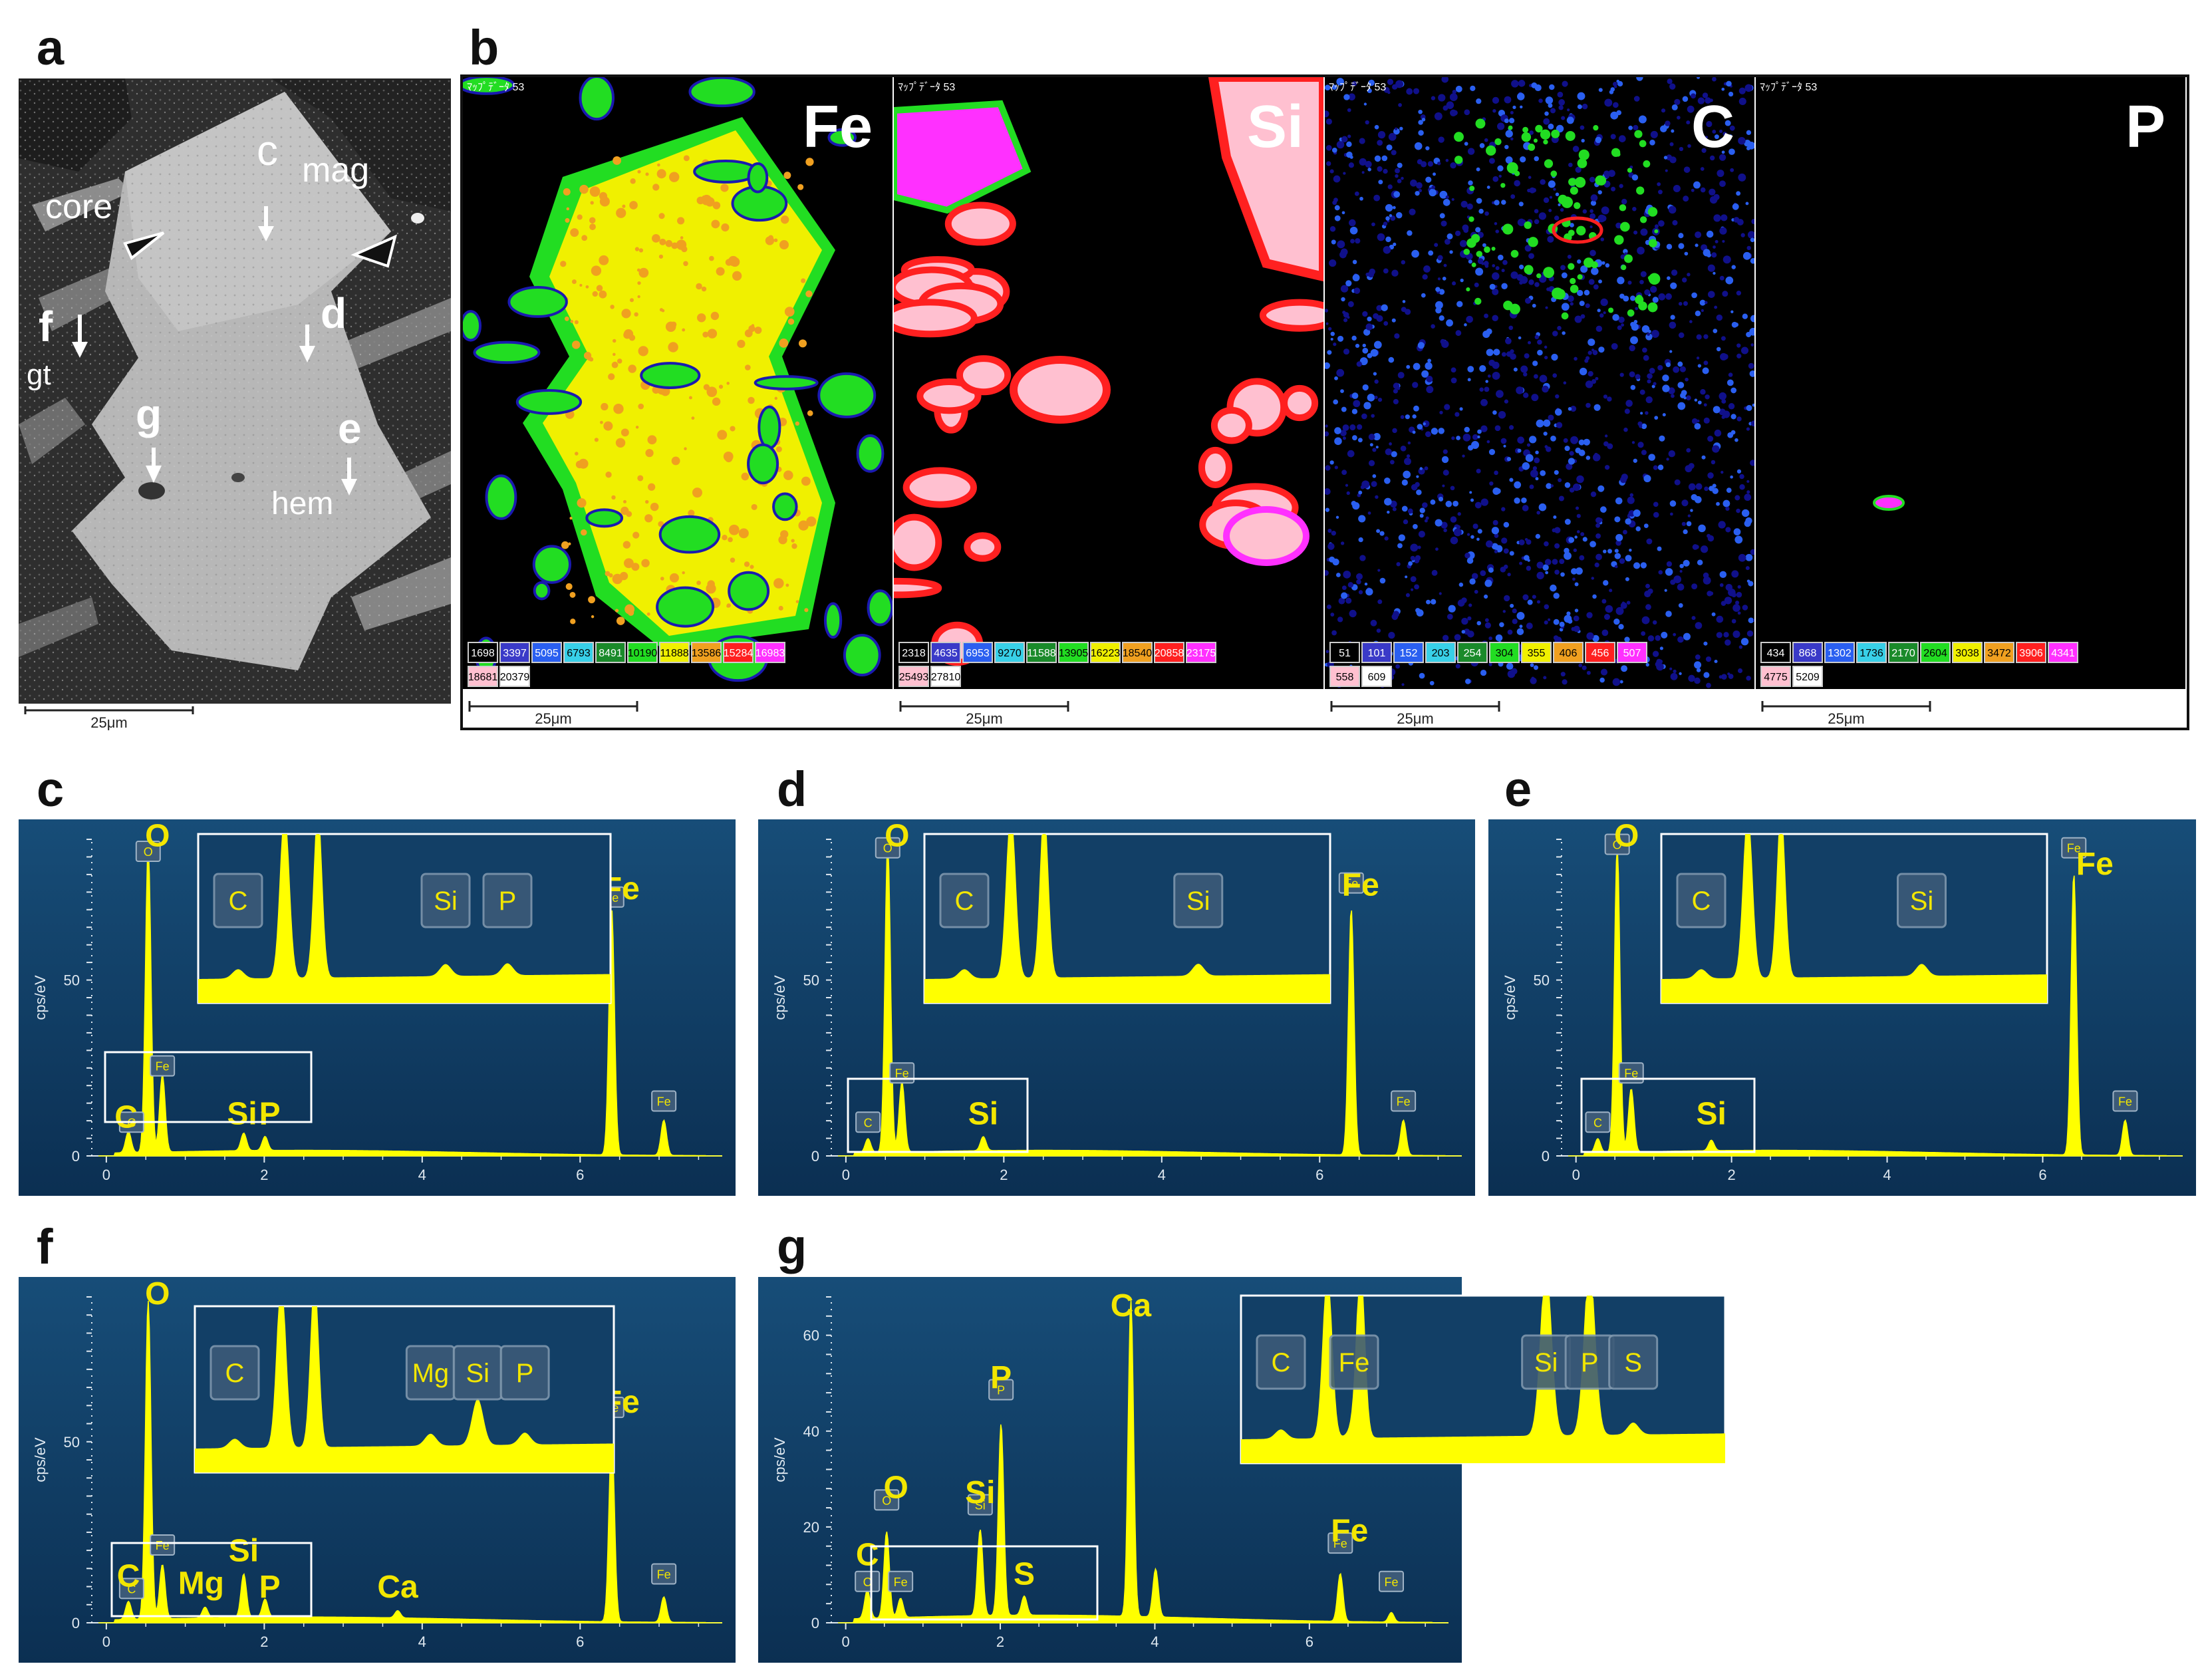  I want to click on y-tick-label: 50, so click(1542, 980).